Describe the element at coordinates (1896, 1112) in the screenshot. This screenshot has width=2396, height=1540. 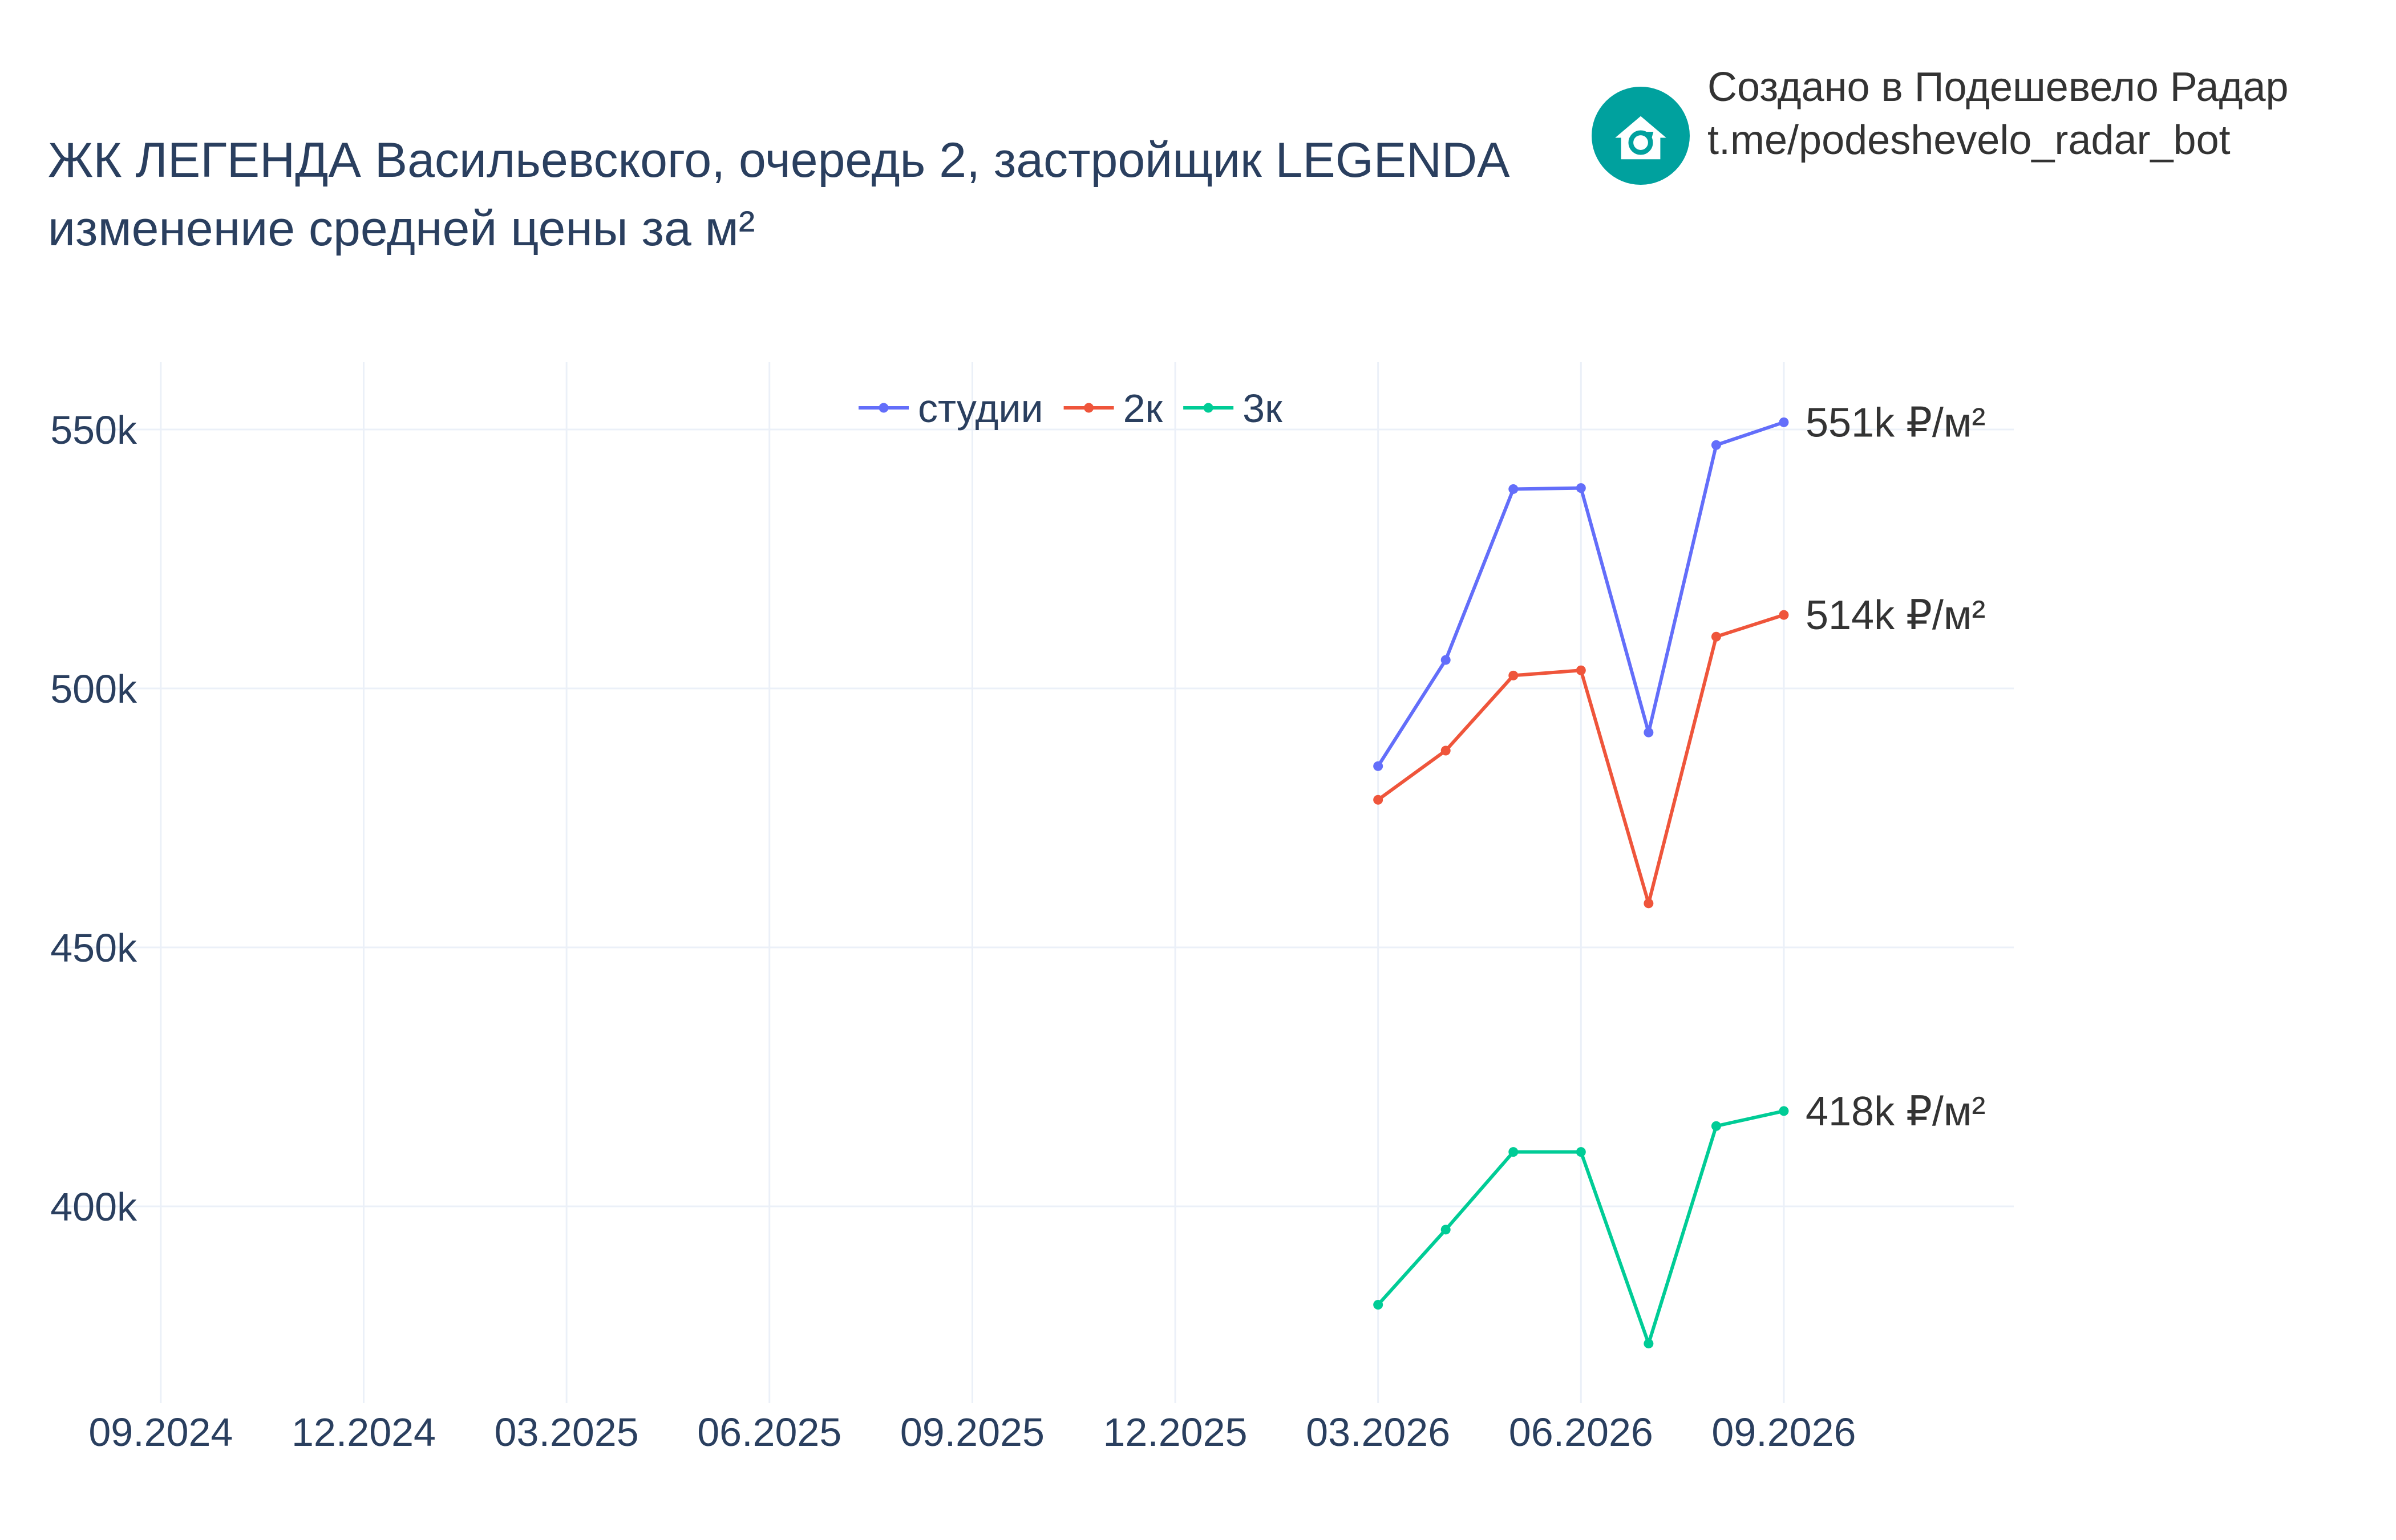
I see `series-end-label: 418k ₽/м²` at that location.